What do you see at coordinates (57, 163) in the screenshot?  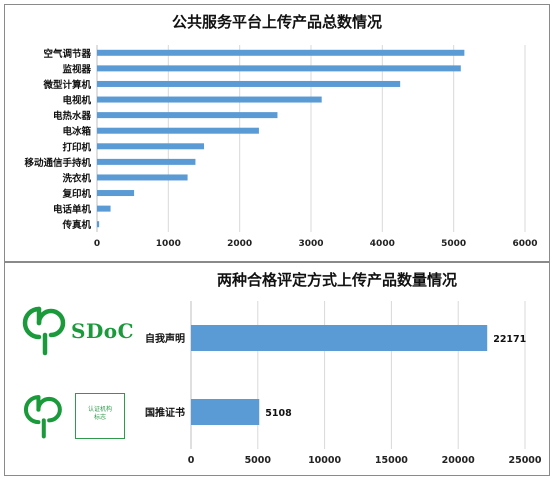 I see `category-label: 移动通信手持机` at bounding box center [57, 163].